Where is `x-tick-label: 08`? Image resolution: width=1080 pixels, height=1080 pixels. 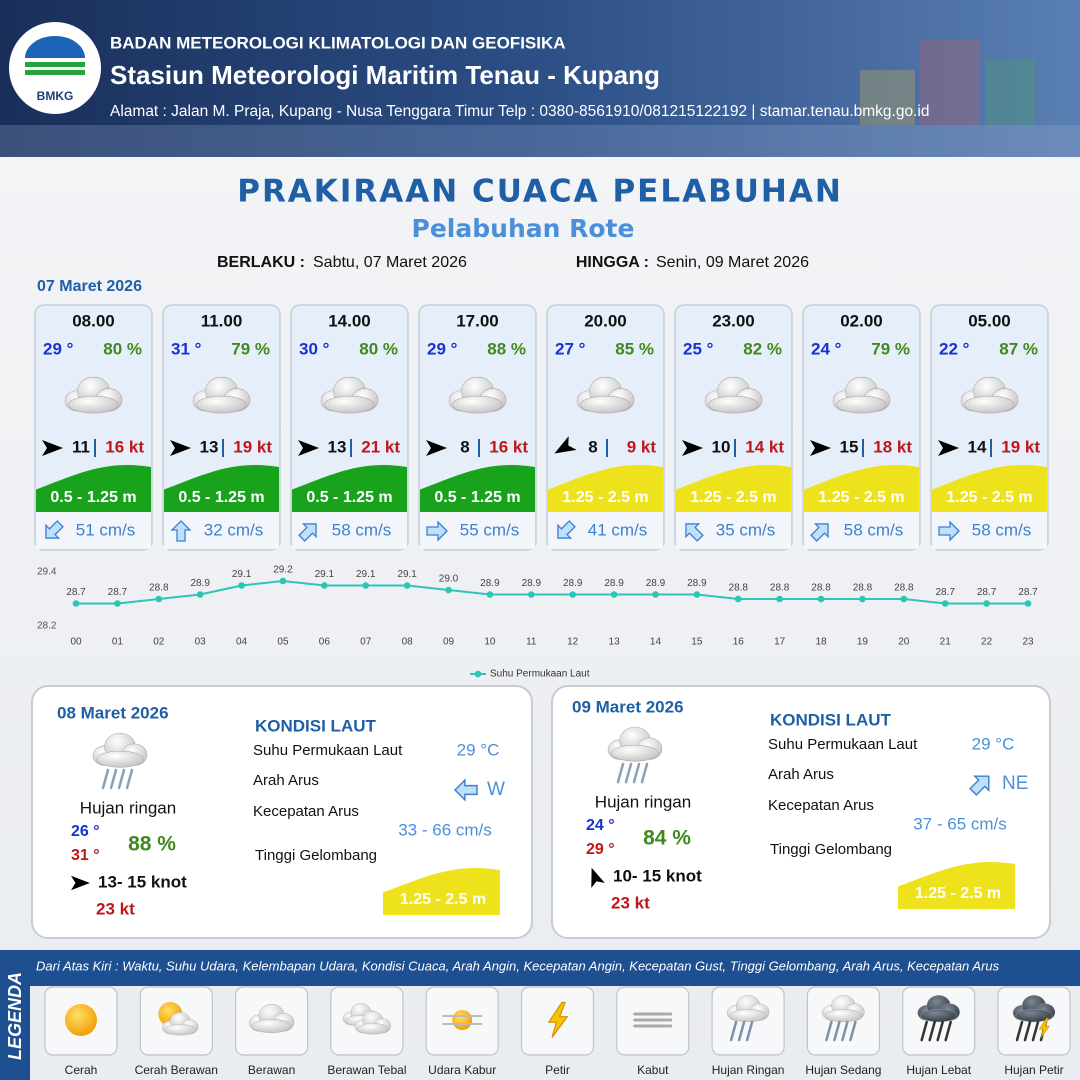 x-tick-label: 08 is located at coordinates (408, 642).